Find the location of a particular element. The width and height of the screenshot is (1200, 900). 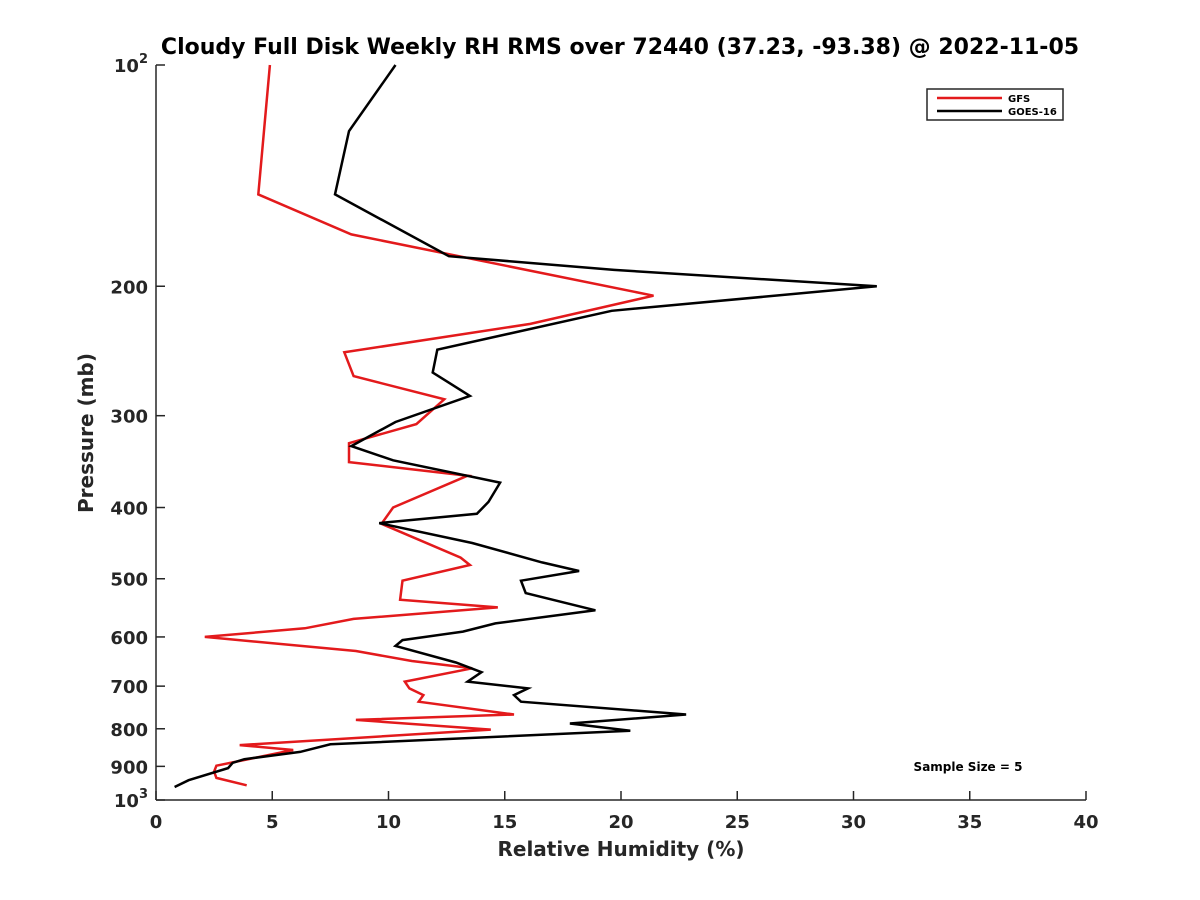

y-tick-label: 400 is located at coordinates (129, 509).